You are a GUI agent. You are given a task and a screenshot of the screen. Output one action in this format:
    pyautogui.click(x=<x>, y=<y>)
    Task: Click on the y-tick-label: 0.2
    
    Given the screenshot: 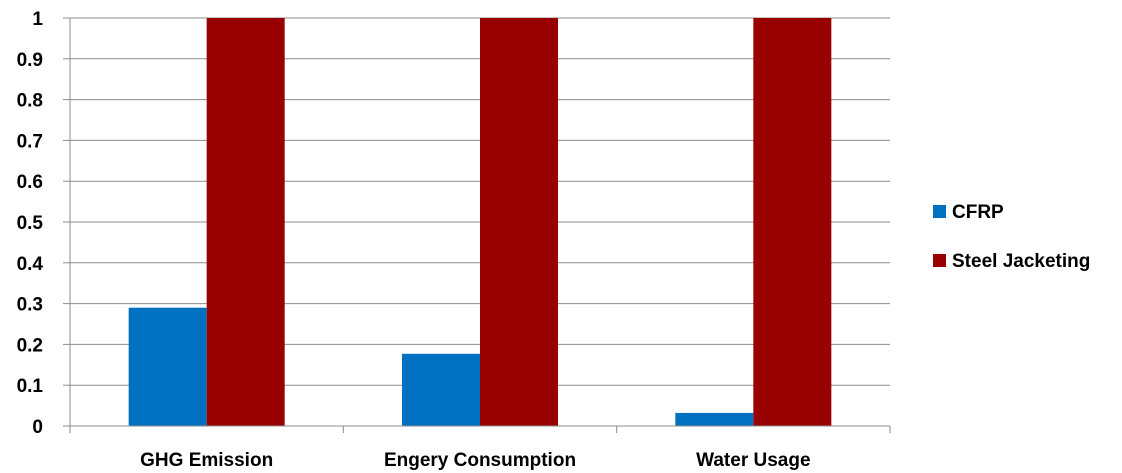 What is the action you would take?
    pyautogui.click(x=30, y=345)
    